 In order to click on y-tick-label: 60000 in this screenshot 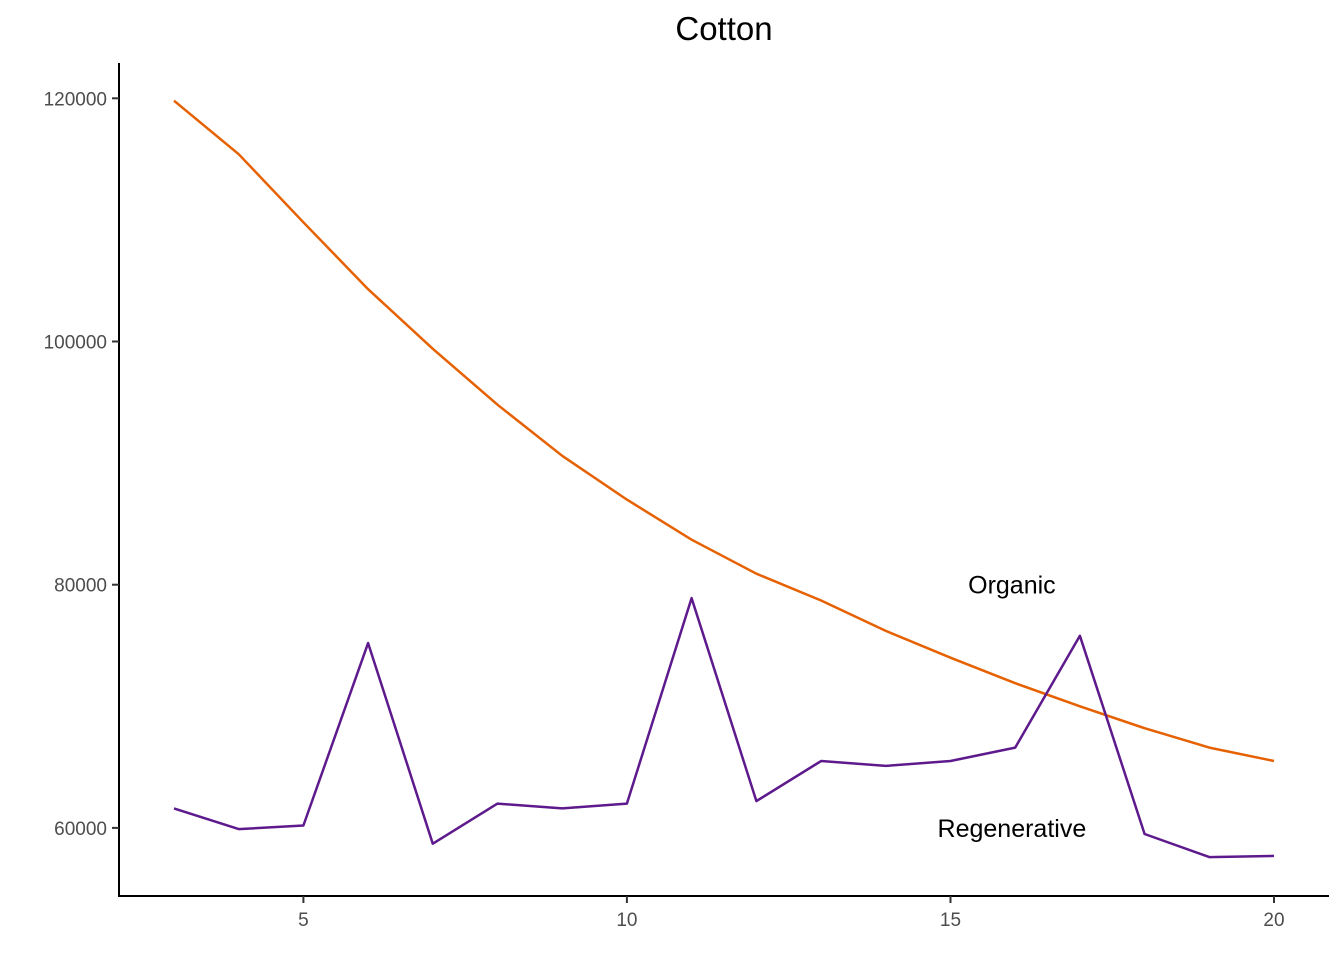, I will do `click(80, 829)`.